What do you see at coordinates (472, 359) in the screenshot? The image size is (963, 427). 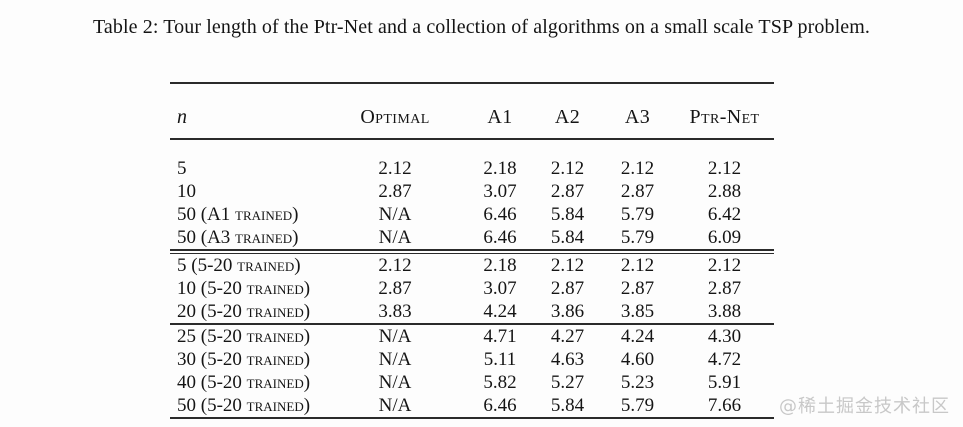 I see `table-row: 30 (5-20 trained) N/A 5.11 4.63 4.60 4.72` at bounding box center [472, 359].